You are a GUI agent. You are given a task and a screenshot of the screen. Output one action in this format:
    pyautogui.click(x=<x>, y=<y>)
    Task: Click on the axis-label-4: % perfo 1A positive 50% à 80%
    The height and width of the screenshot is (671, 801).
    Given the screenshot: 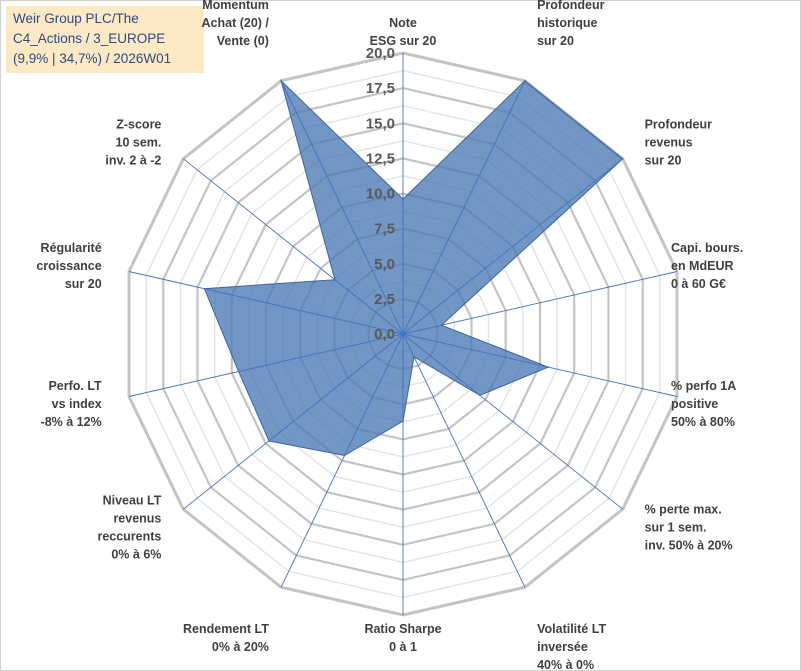 What is the action you would take?
    pyautogui.click(x=703, y=404)
    